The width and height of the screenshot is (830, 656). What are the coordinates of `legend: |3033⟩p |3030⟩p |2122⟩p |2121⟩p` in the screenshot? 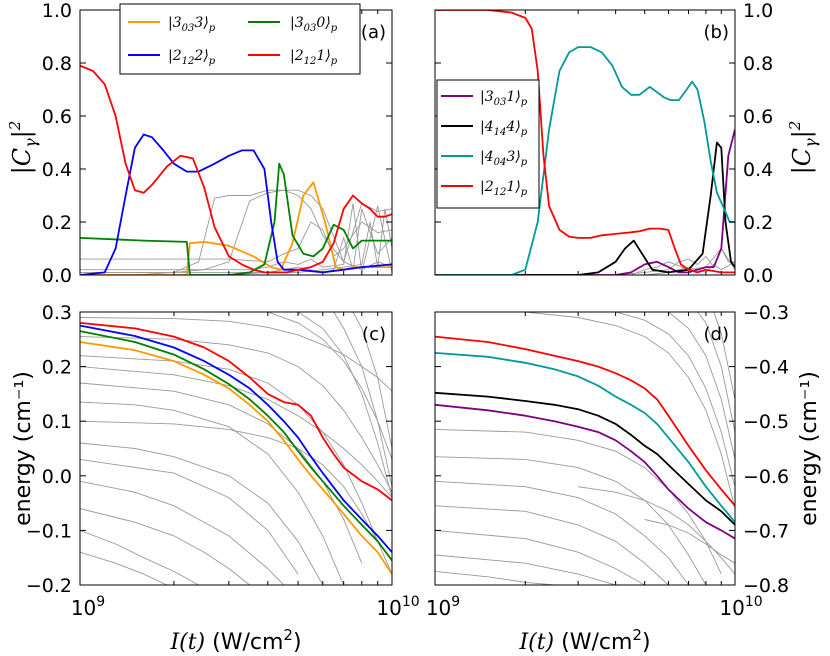 It's located at (240, 39).